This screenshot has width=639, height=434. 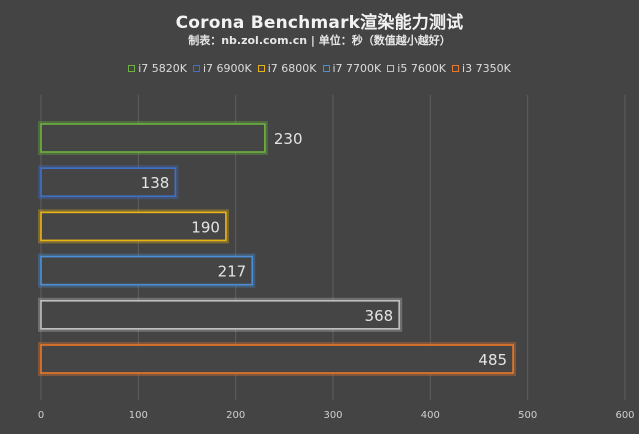 What do you see at coordinates (288, 139) in the screenshot?
I see `bar-value-label: 230` at bounding box center [288, 139].